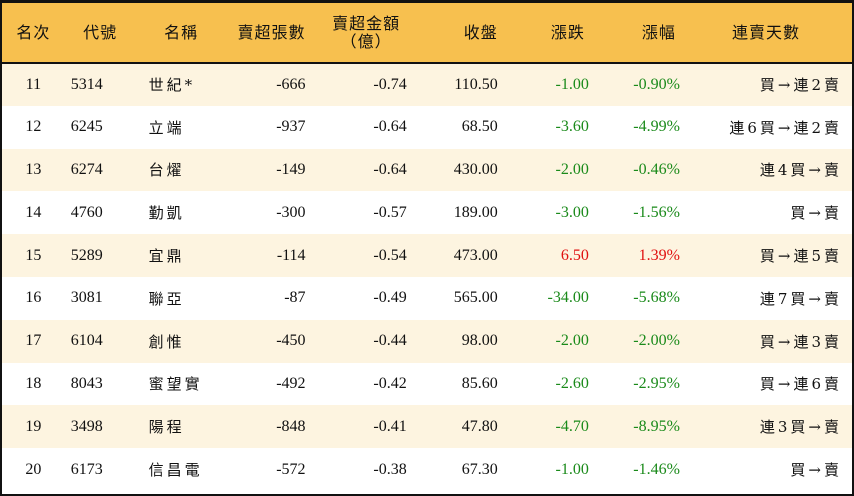  Describe the element at coordinates (366, 23) in the screenshot. I see `header-amount-label: 賣超金額` at that location.